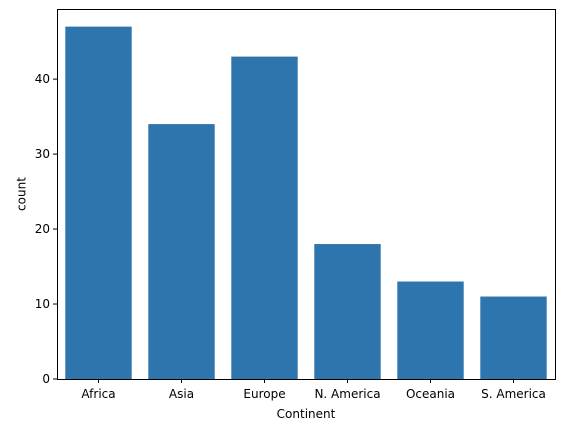 This screenshot has width=562, height=432. What do you see at coordinates (264, 394) in the screenshot?
I see `x-tick-label: Europe` at bounding box center [264, 394].